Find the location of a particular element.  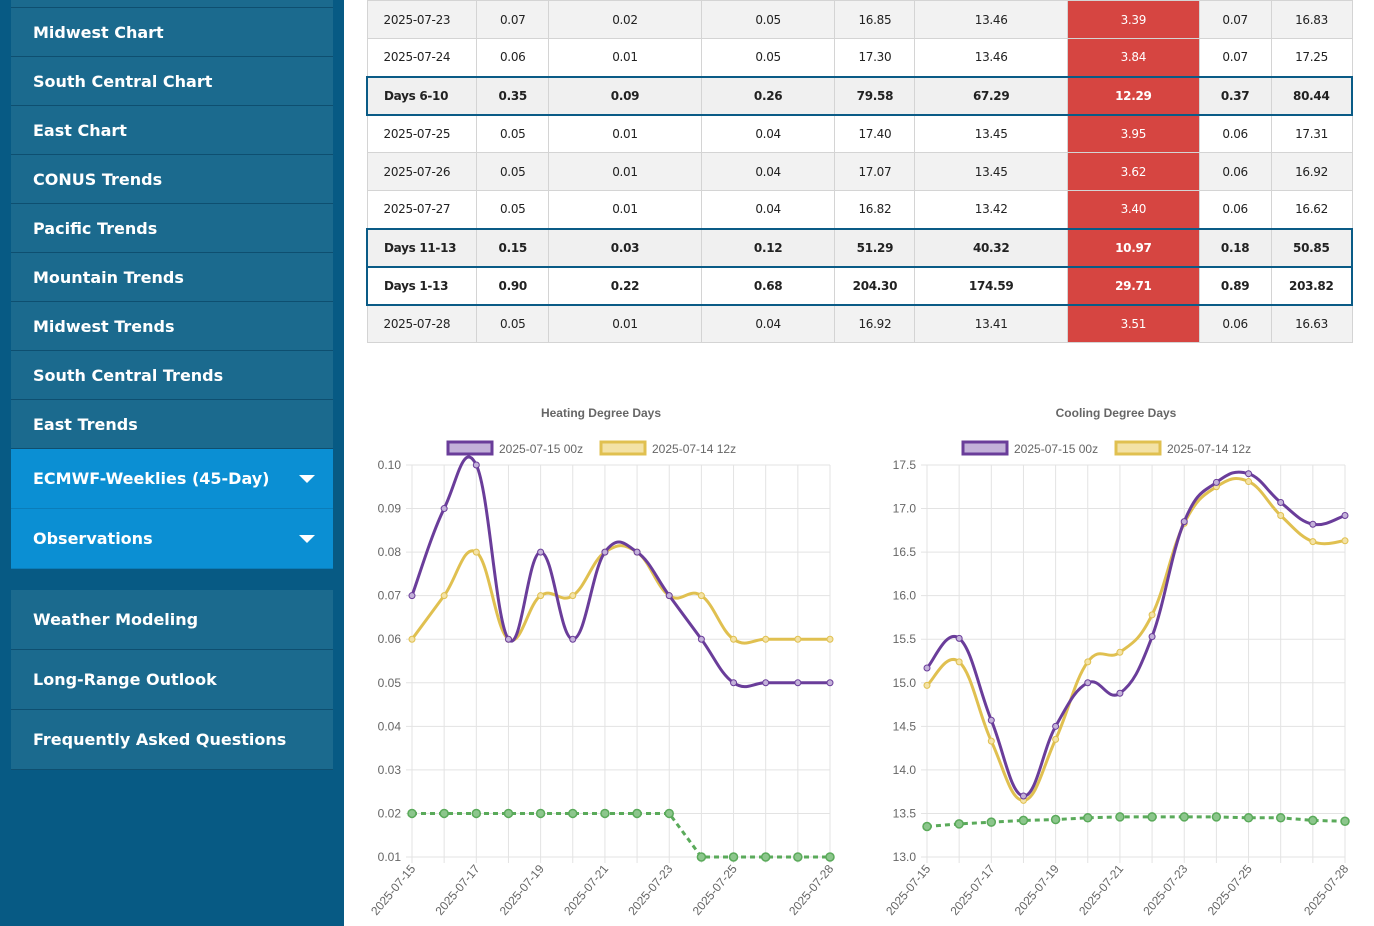

sidebar-item-top is located at coordinates (172, 4).